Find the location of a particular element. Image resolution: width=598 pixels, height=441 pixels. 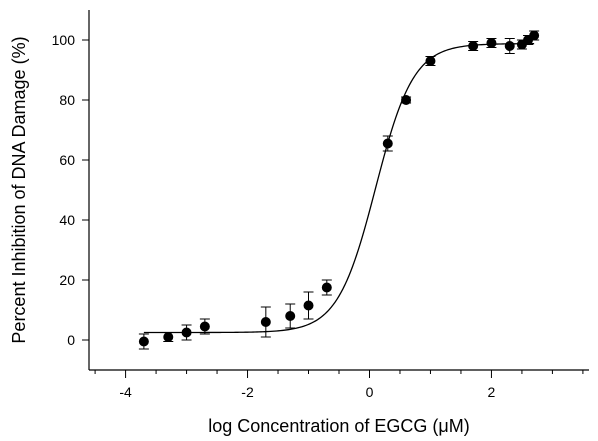

y-axis-title: Percent Inhibition of DNA Damage (%) is located at coordinates (19, 189).